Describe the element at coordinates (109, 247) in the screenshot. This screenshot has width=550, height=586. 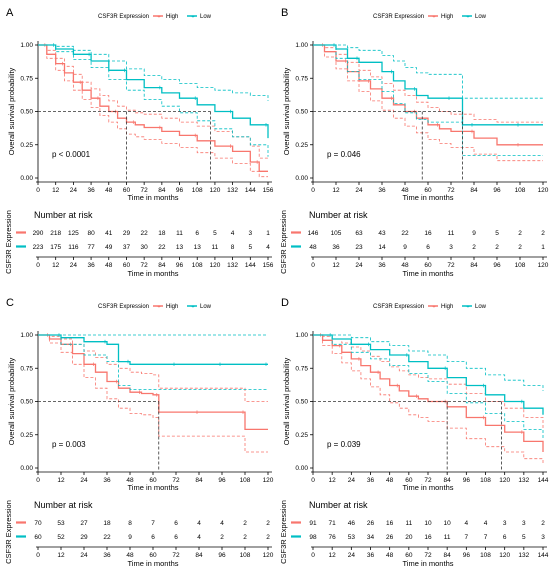
I see `risk-count-low: 49` at that location.